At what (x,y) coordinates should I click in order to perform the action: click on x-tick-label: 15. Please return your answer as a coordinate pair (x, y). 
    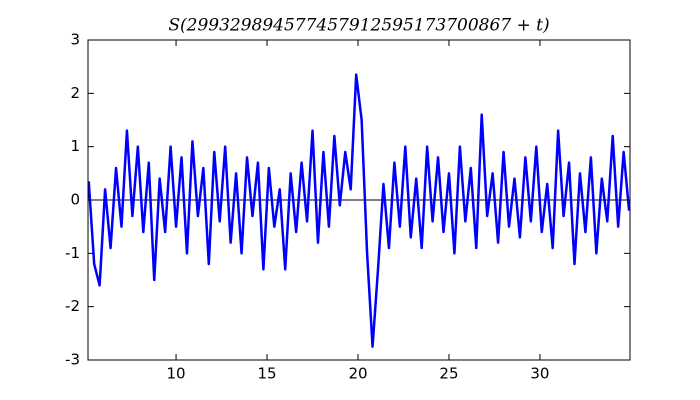
    Looking at the image, I should click on (266, 374).